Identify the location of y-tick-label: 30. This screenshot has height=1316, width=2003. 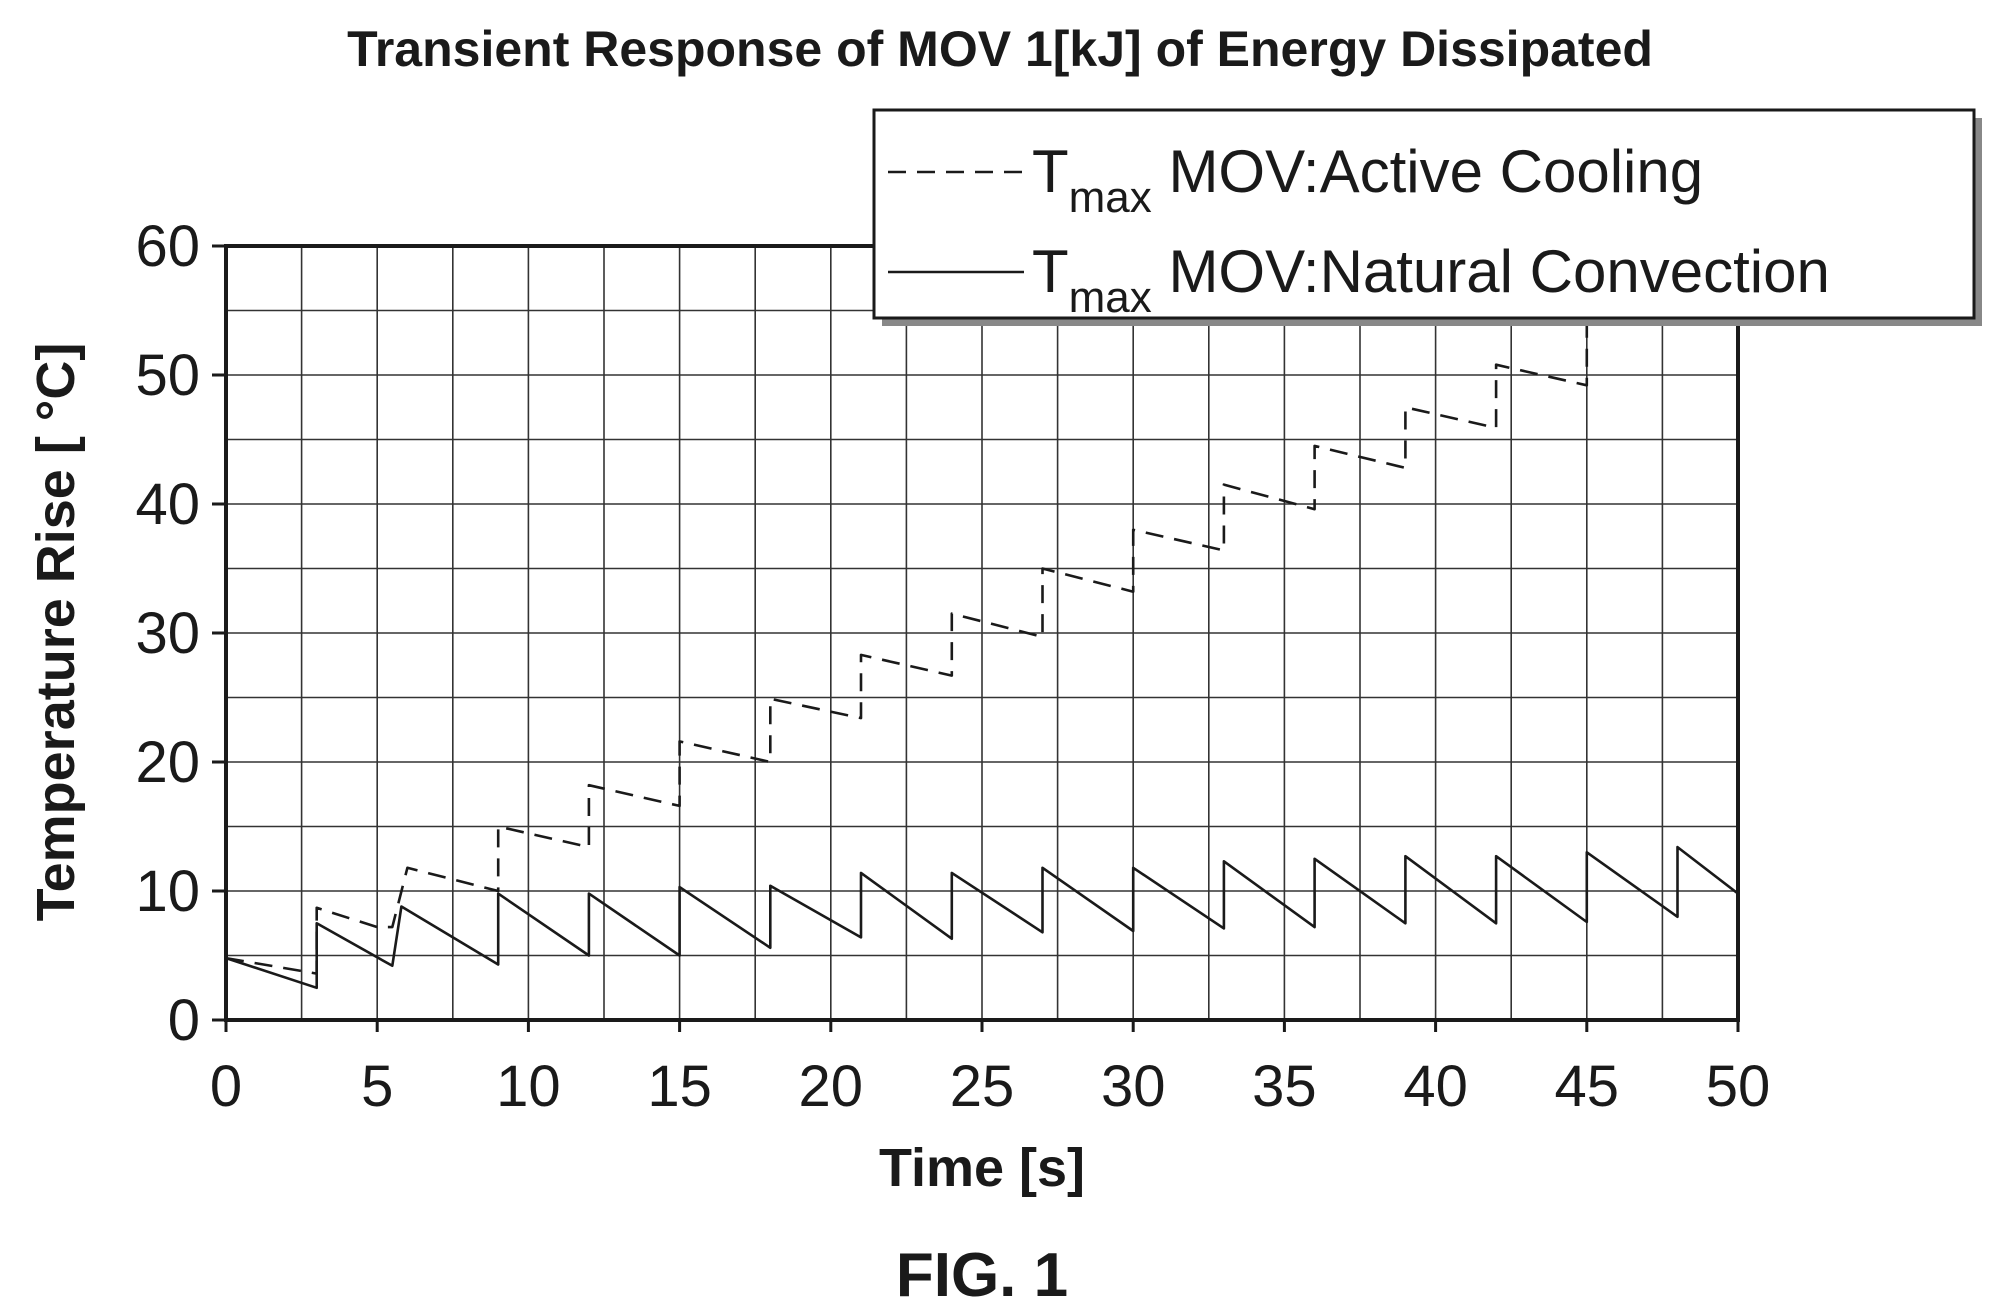
(167, 633).